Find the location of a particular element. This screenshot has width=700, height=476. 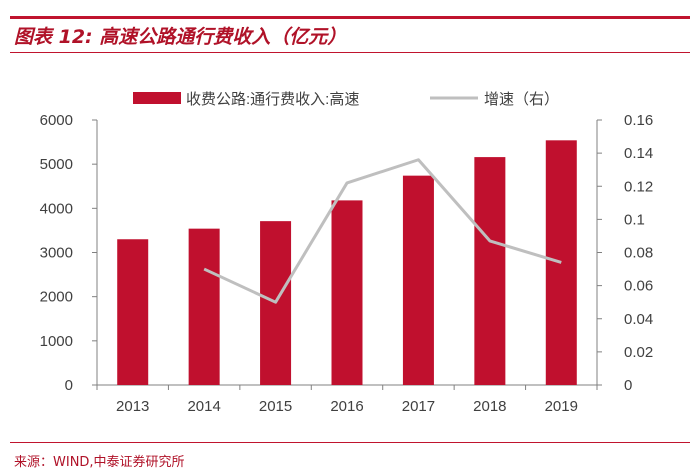

right-axis-tick-label: 0.06 is located at coordinates (638, 286).